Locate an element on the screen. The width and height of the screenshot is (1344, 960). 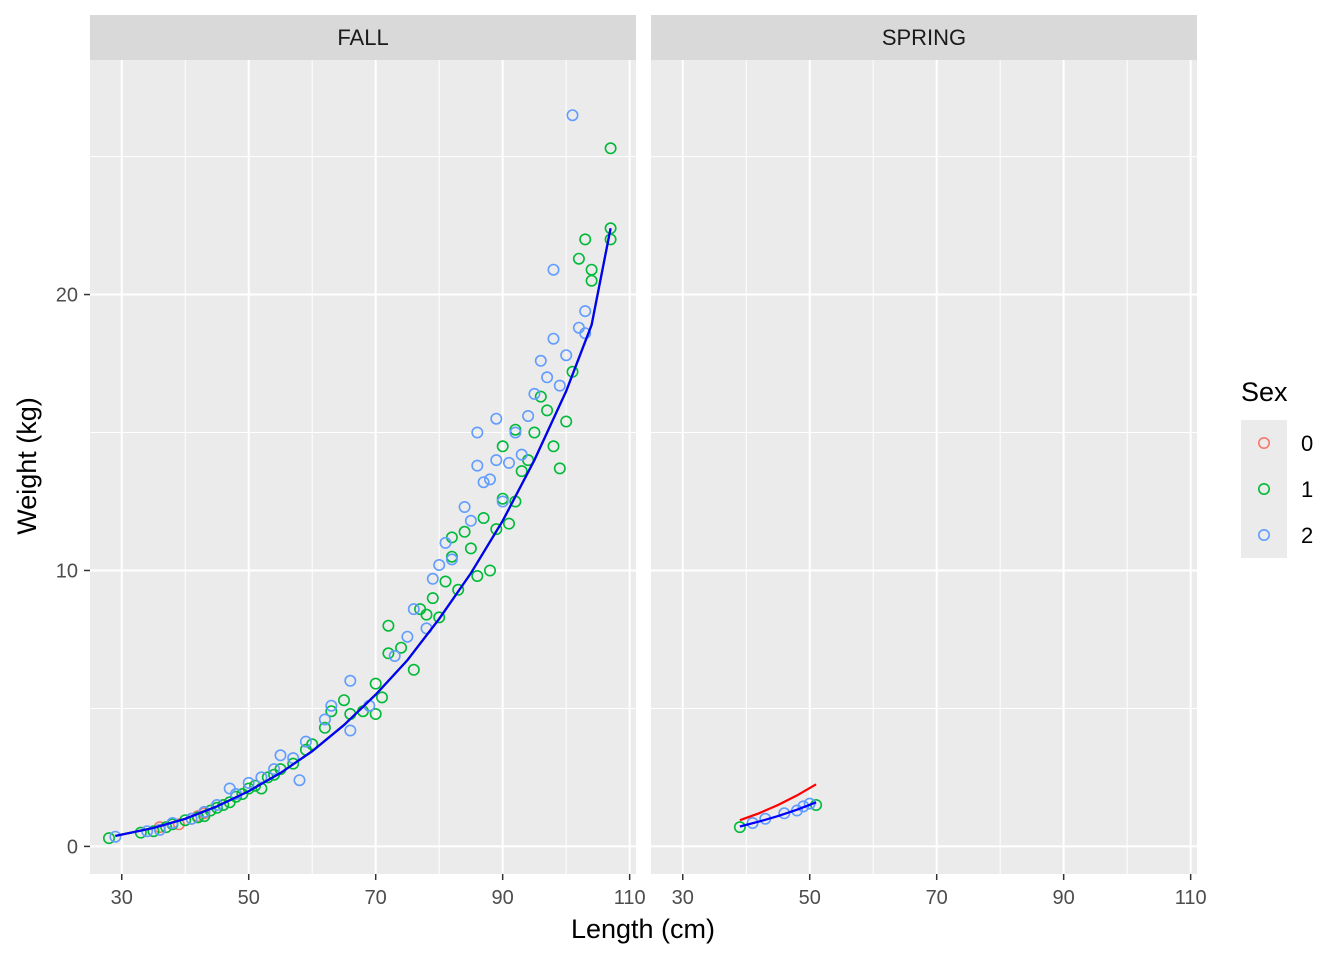
y-axis: 0 10 20 is located at coordinates (73, 571).